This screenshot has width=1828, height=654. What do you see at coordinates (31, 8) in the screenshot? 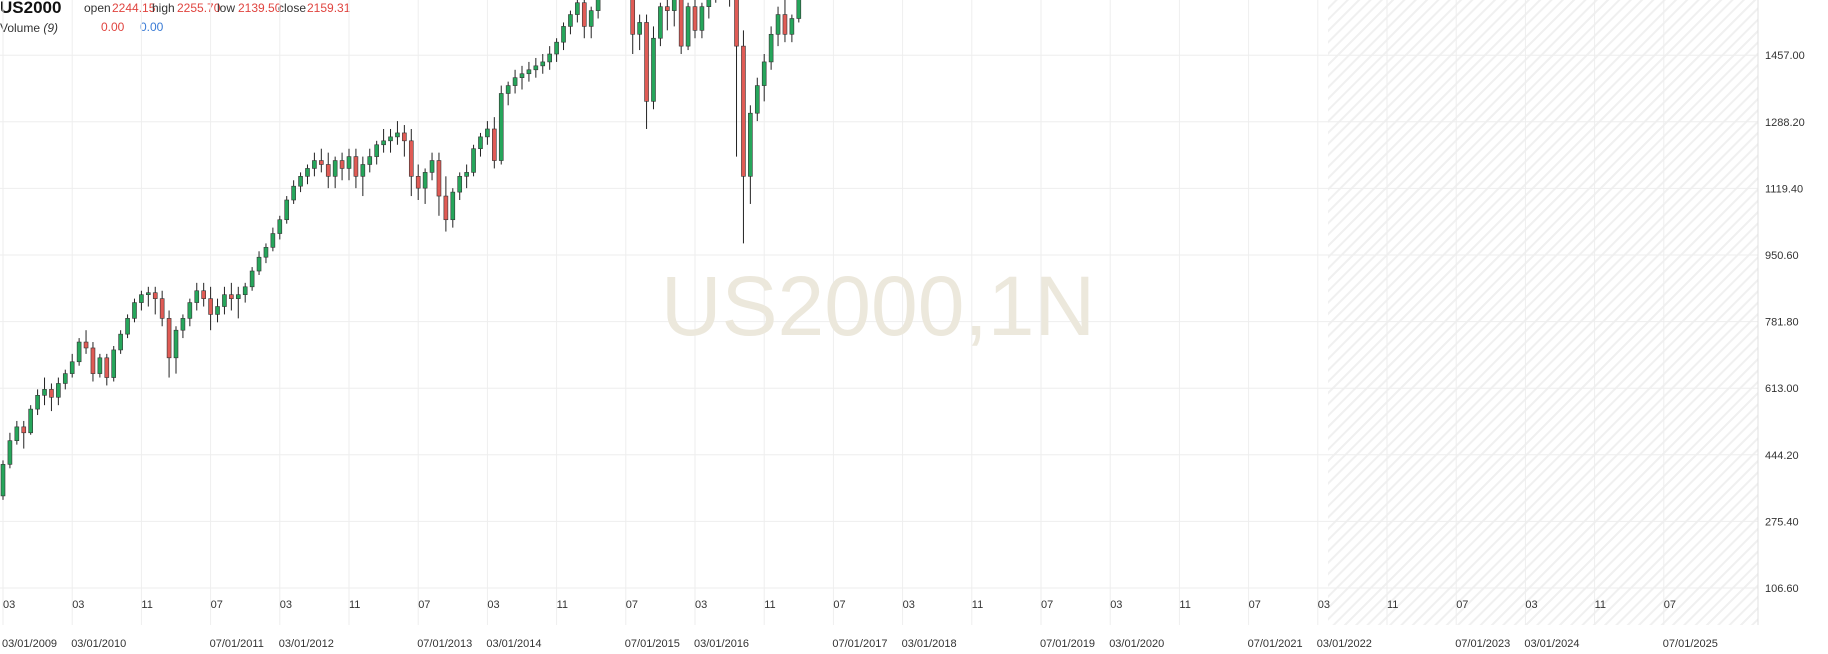
I see `symbol-label: US2000` at bounding box center [31, 8].